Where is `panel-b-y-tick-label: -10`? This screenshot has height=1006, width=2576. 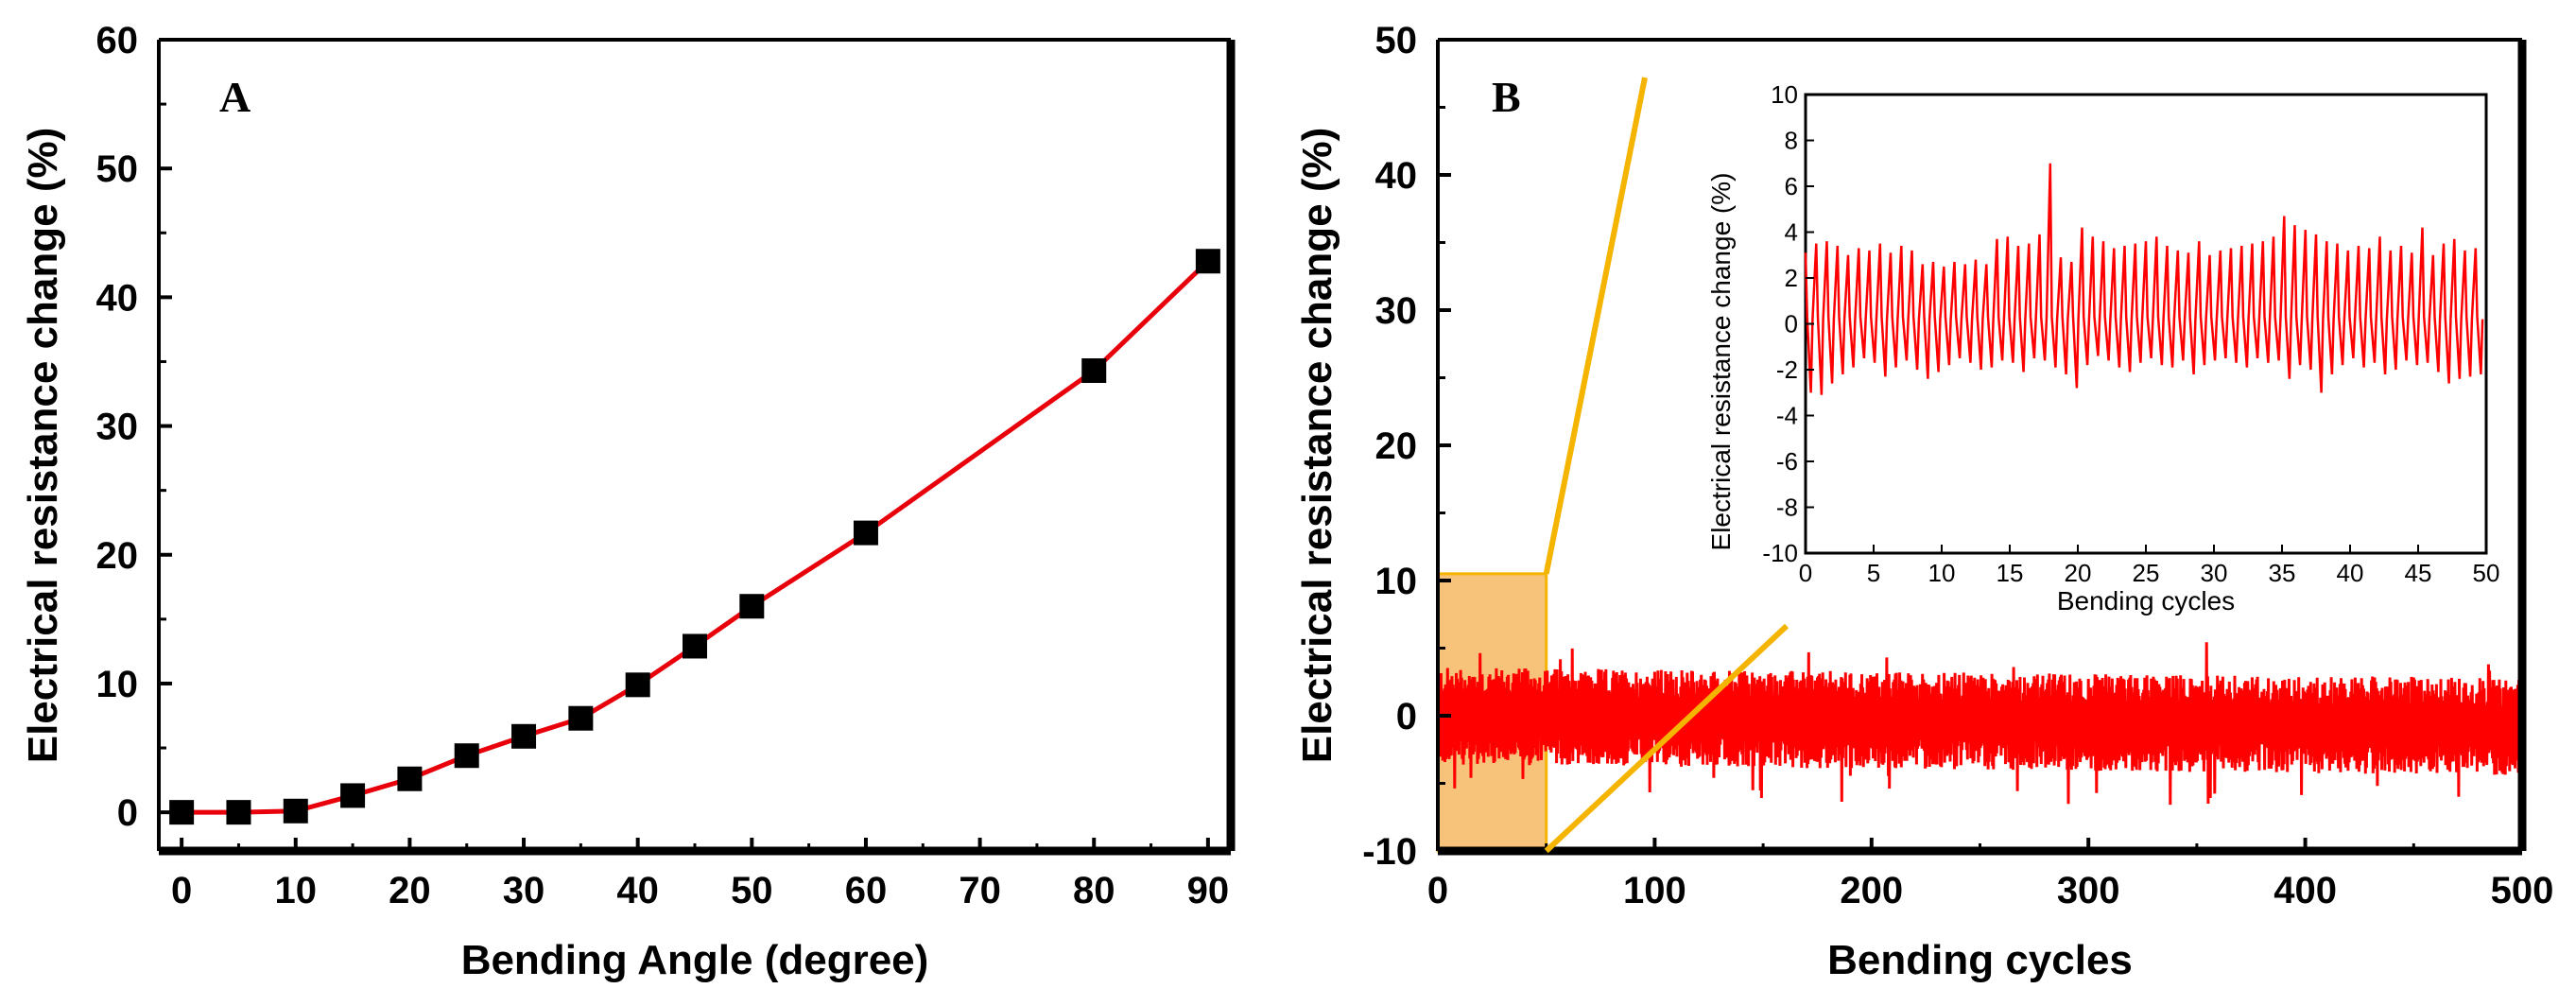 panel-b-y-tick-label: -10 is located at coordinates (1389, 852).